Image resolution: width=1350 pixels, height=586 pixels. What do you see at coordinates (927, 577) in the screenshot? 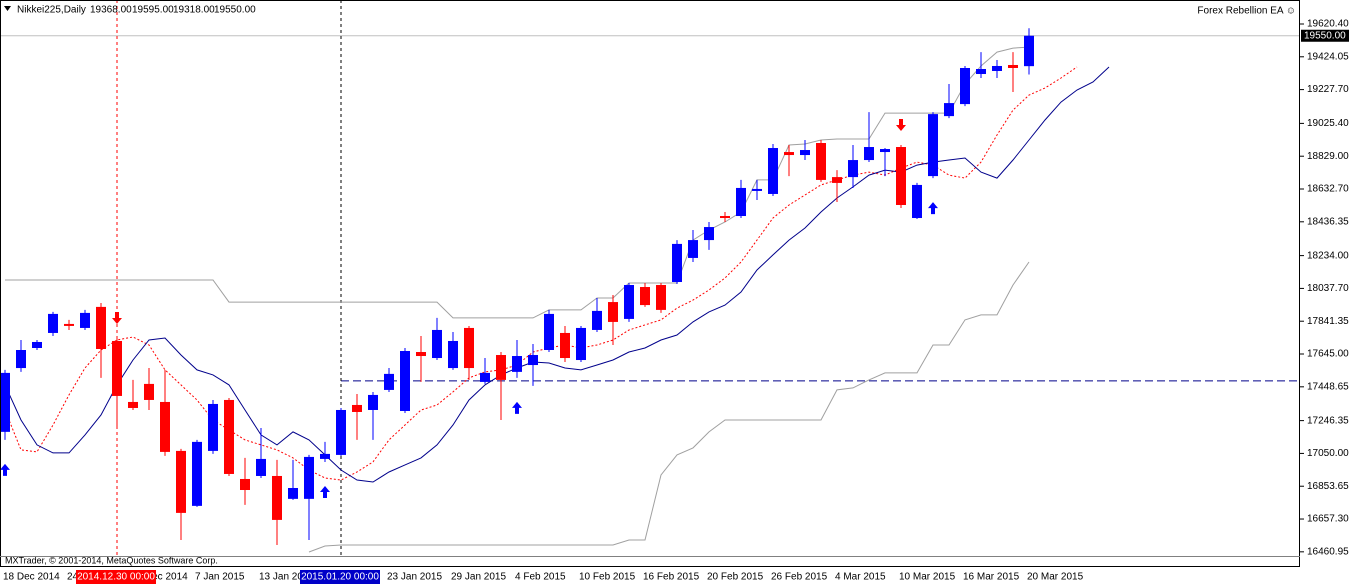
I see `x-tick-label: 10 Mar 2015` at bounding box center [927, 577].